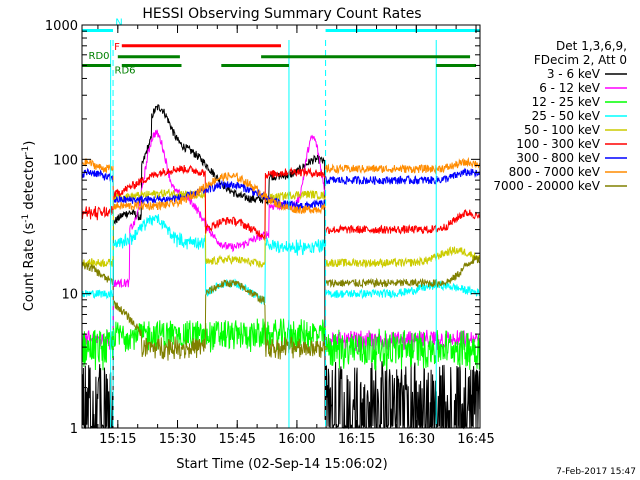 The width and height of the screenshot is (640, 480). I want to click on legend-entry: 25 - 50 keV, so click(566, 116).